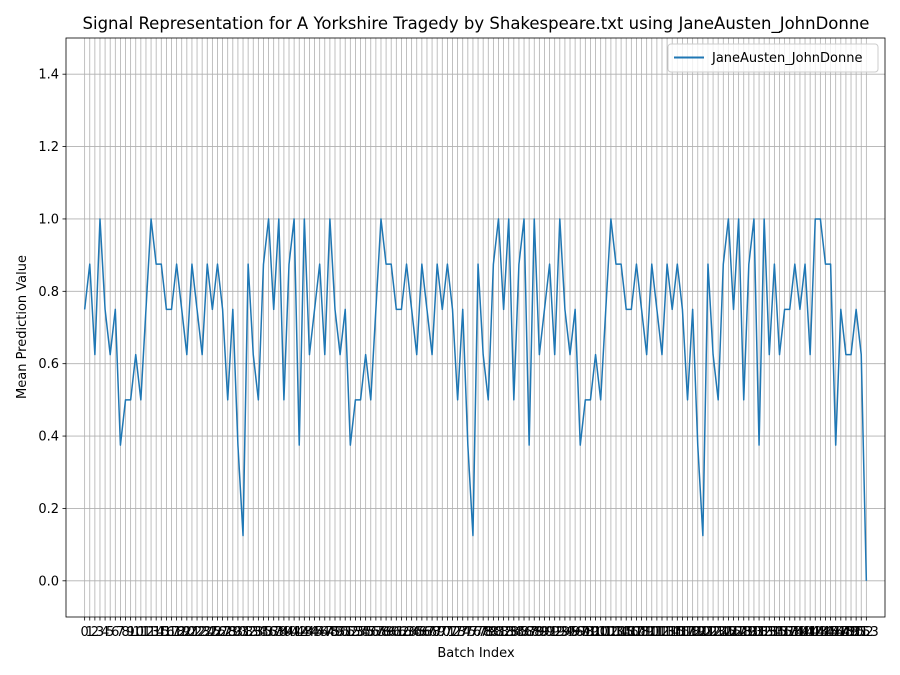  Describe the element at coordinates (861, 632) in the screenshot. I see `x-tick-label: 152` at that location.